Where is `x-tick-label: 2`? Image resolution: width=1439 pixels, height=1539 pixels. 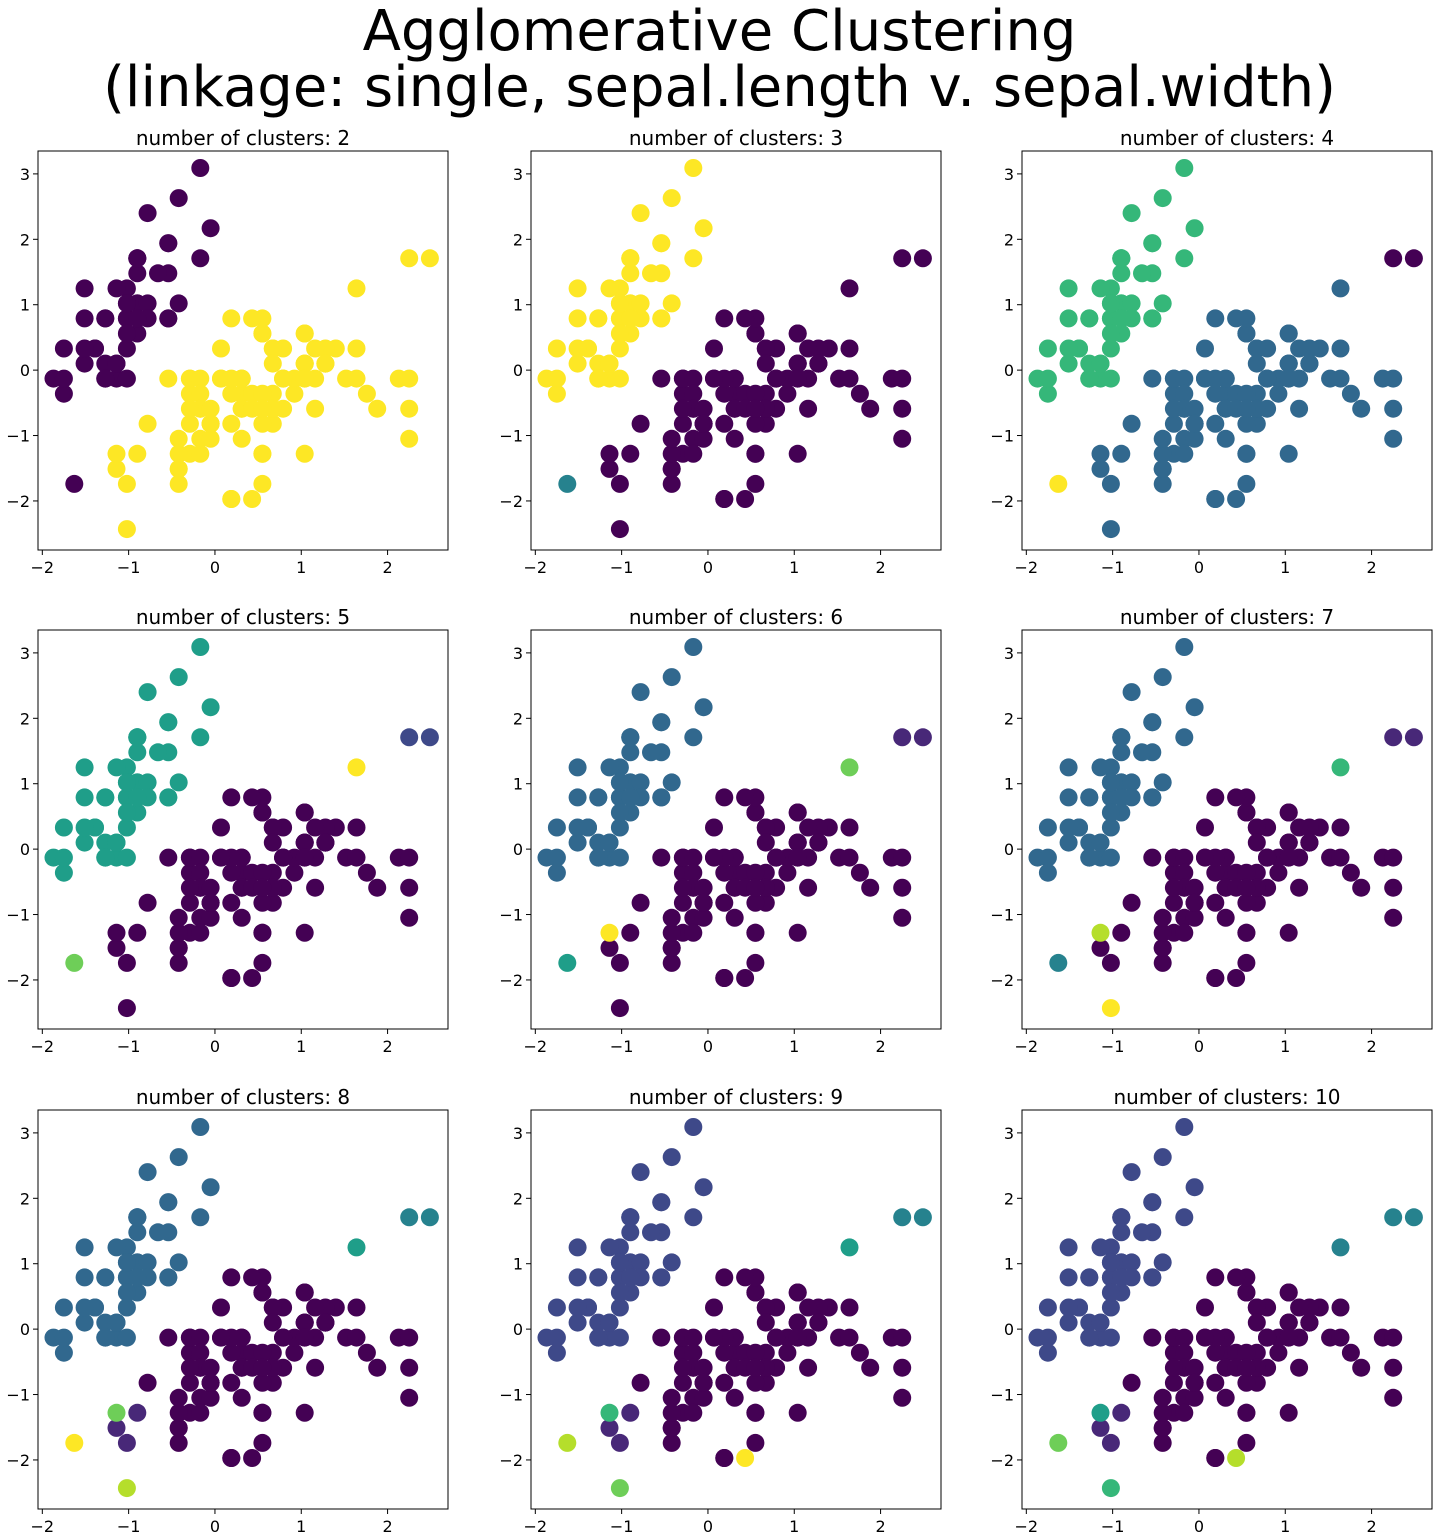 x-tick-label: 2 is located at coordinates (387, 1046).